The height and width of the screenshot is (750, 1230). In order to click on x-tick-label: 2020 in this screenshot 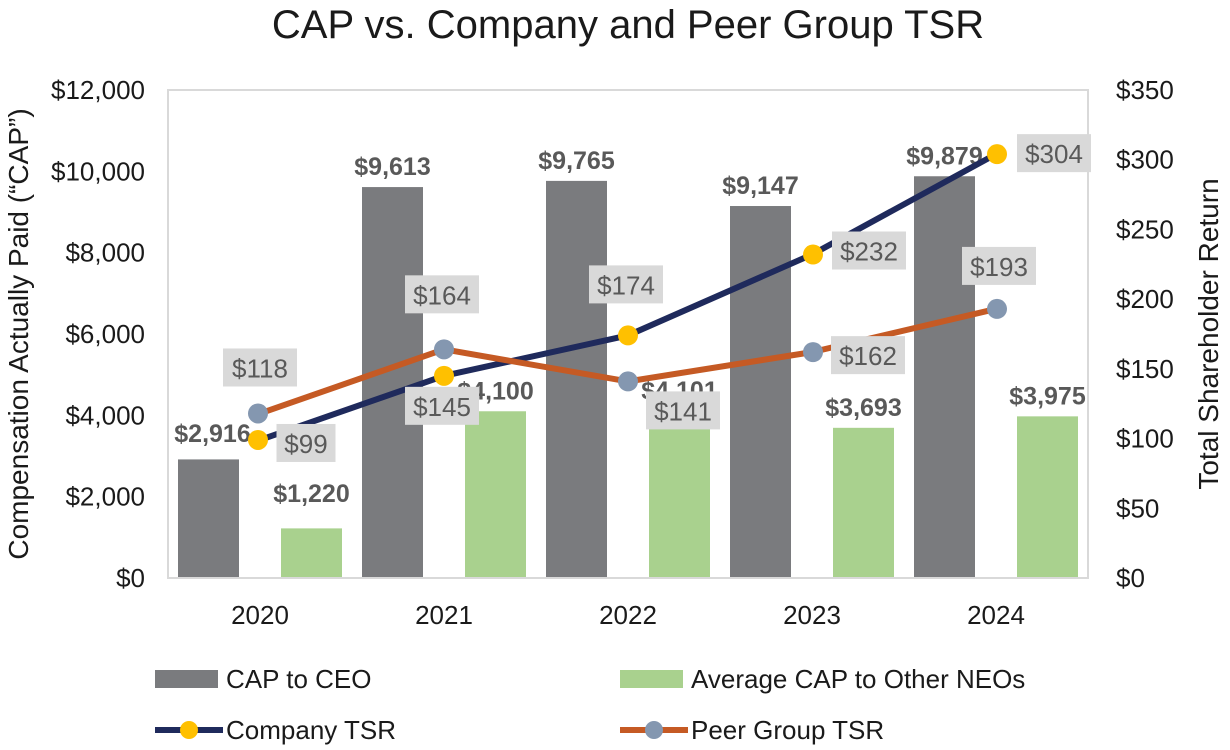, I will do `click(260, 615)`.